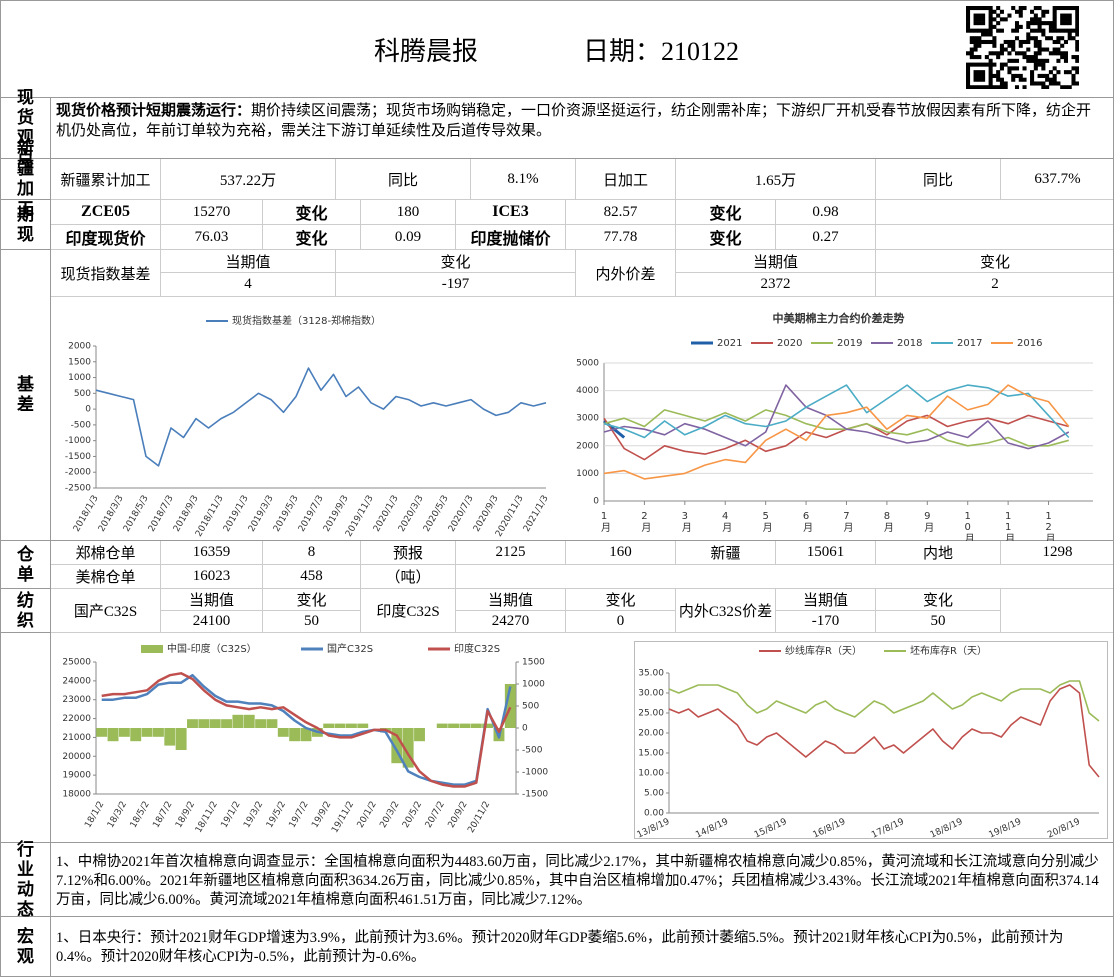 This screenshot has height=977, width=1114. Describe the element at coordinates (212, 553) in the screenshot. I see `table-cell: 16359` at that location.